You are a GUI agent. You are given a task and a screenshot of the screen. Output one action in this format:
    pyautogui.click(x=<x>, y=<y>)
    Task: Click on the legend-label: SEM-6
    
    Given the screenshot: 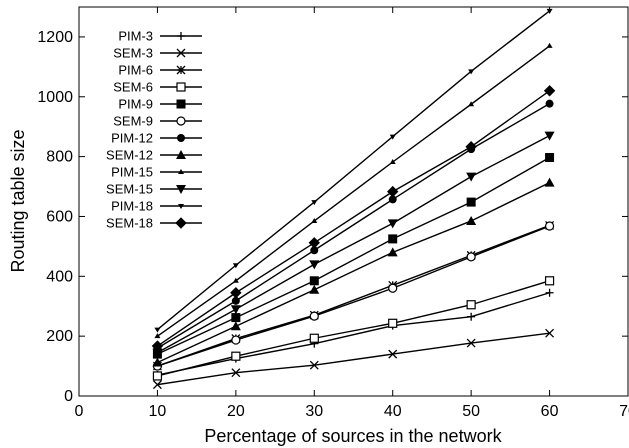 What is the action you would take?
    pyautogui.click(x=133, y=87)
    